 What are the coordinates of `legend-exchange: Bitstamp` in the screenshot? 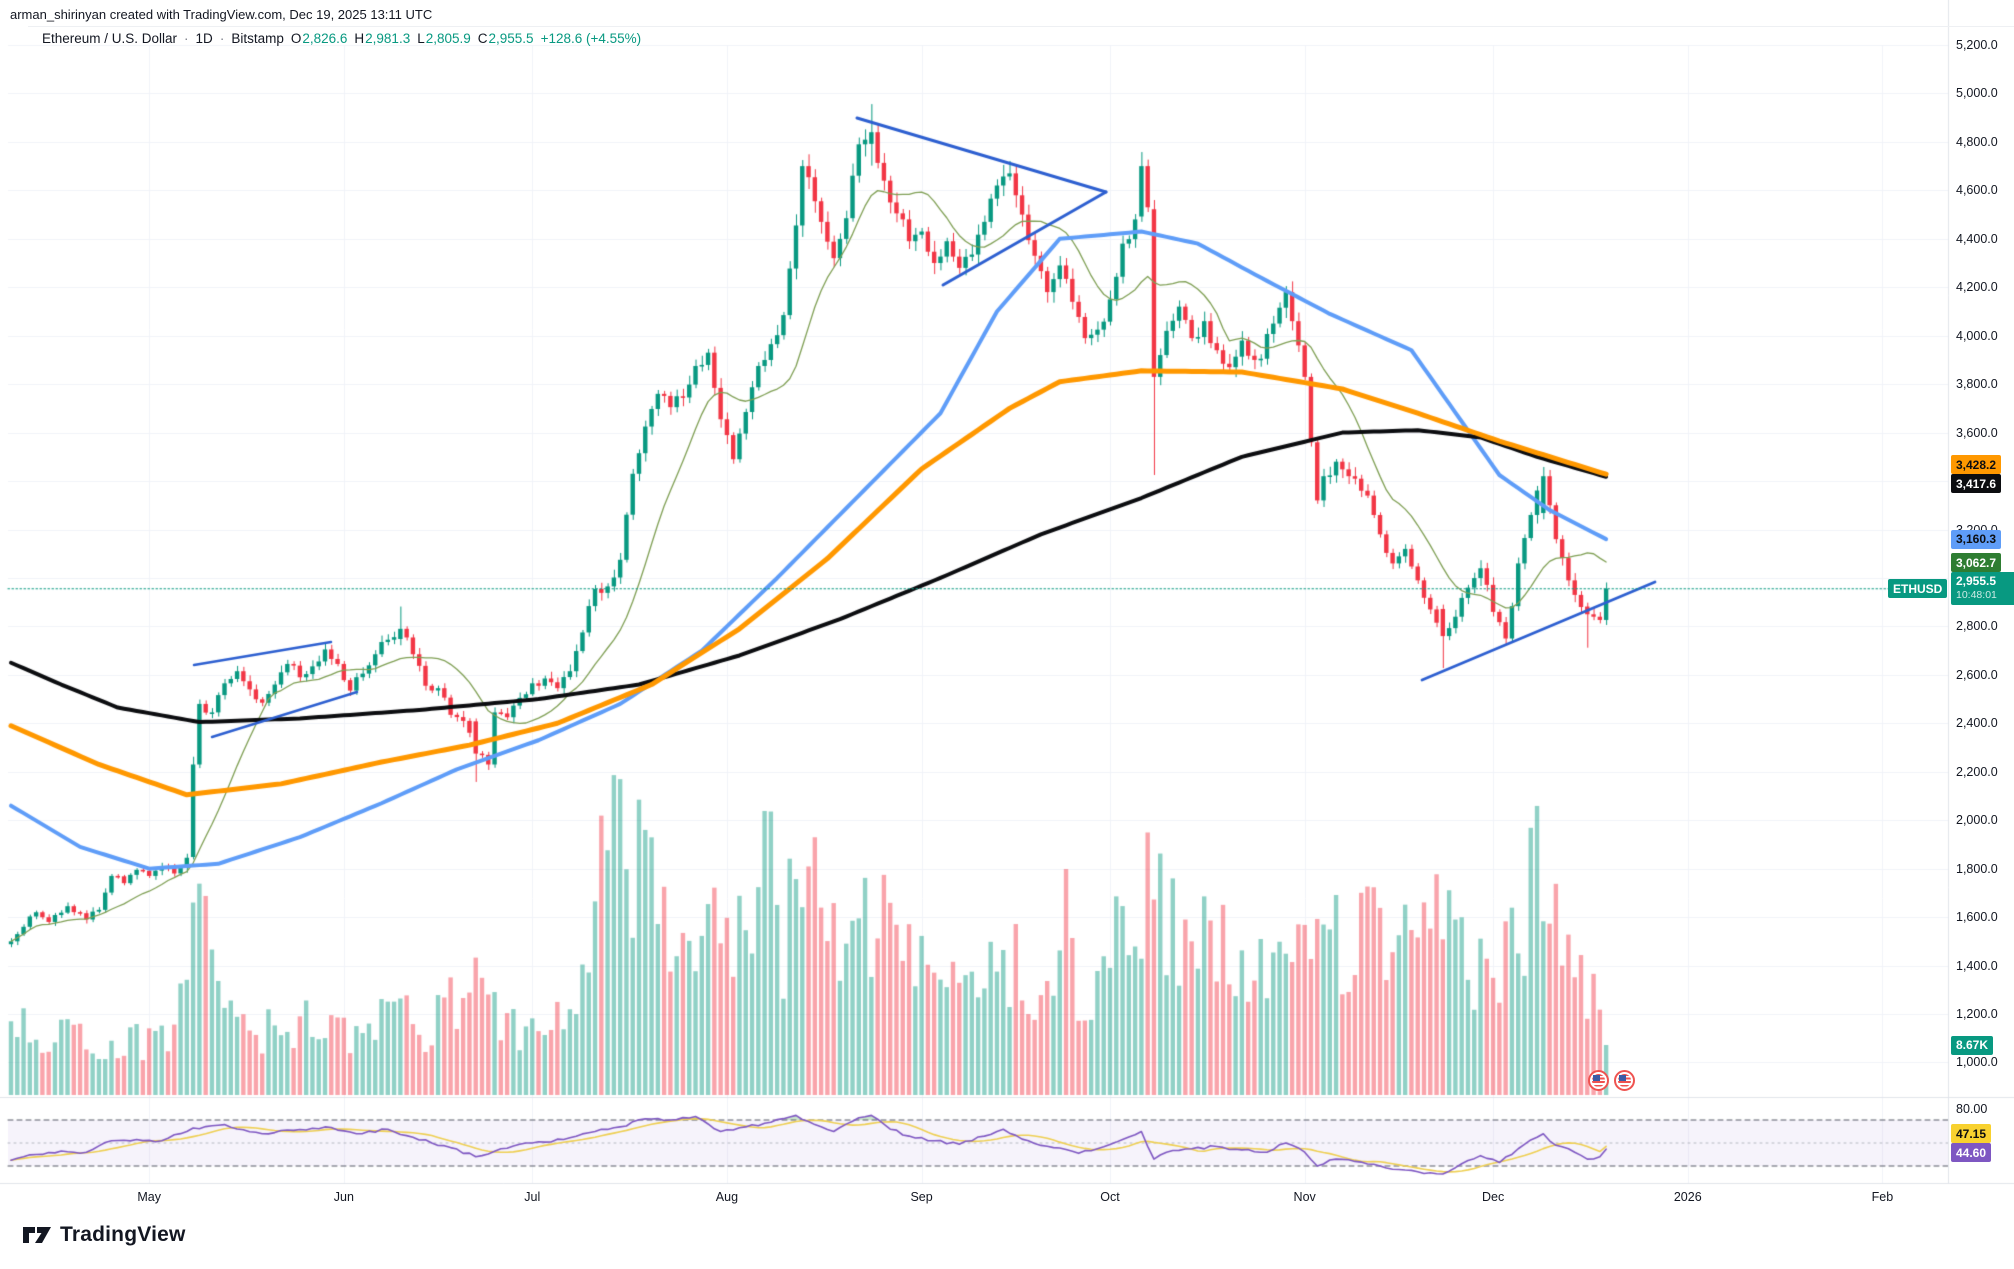 It's located at (257, 38).